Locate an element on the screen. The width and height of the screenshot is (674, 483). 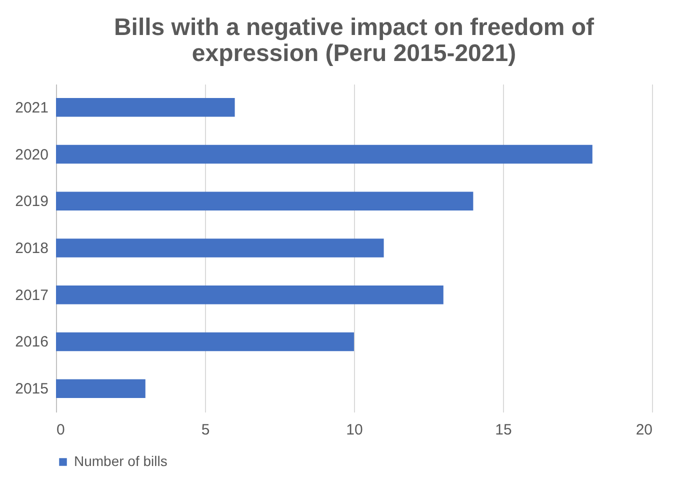
legend-label: Number of bills is located at coordinates (121, 461).